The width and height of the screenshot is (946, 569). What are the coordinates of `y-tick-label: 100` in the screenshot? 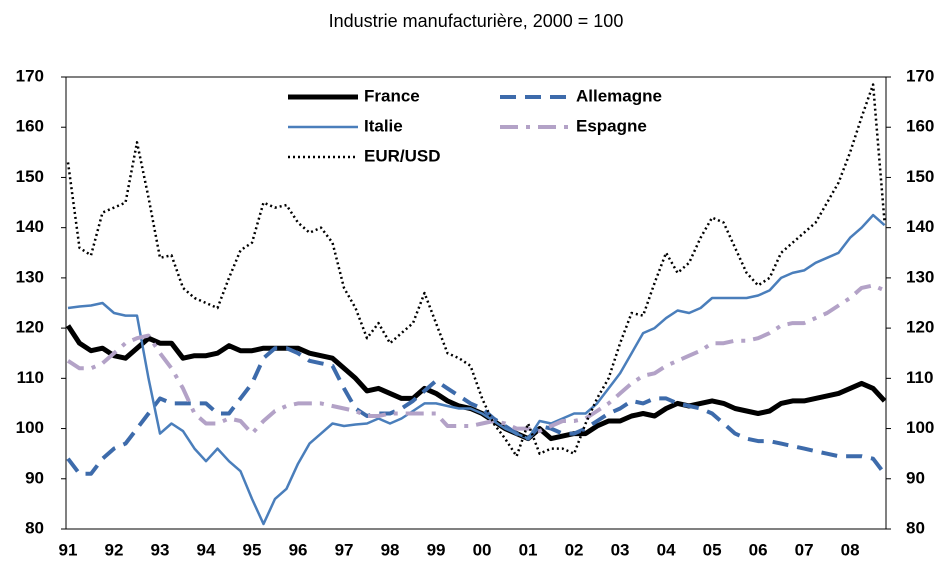 It's located at (30, 427).